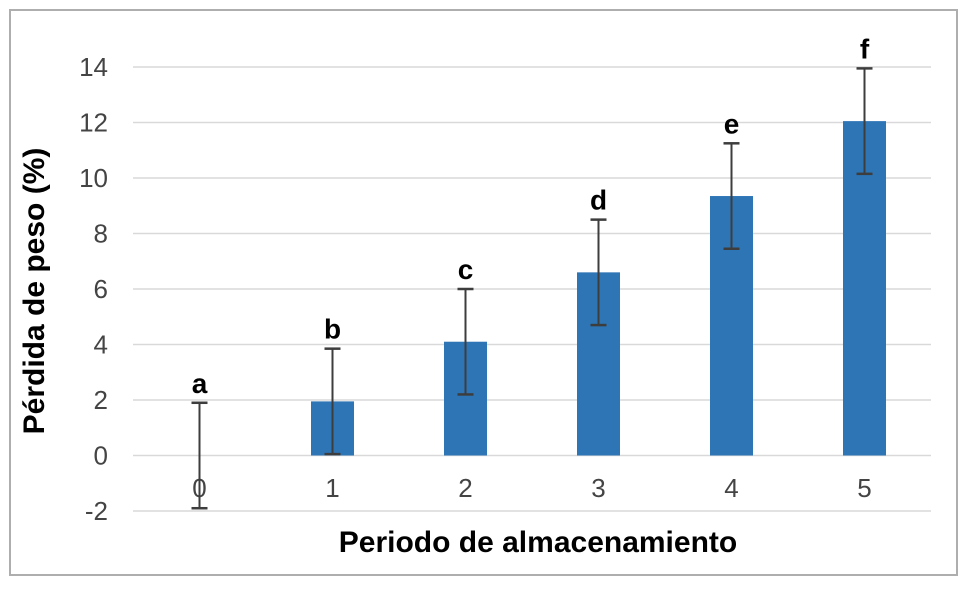 The width and height of the screenshot is (969, 591). I want to click on sig-letter: f, so click(865, 48).